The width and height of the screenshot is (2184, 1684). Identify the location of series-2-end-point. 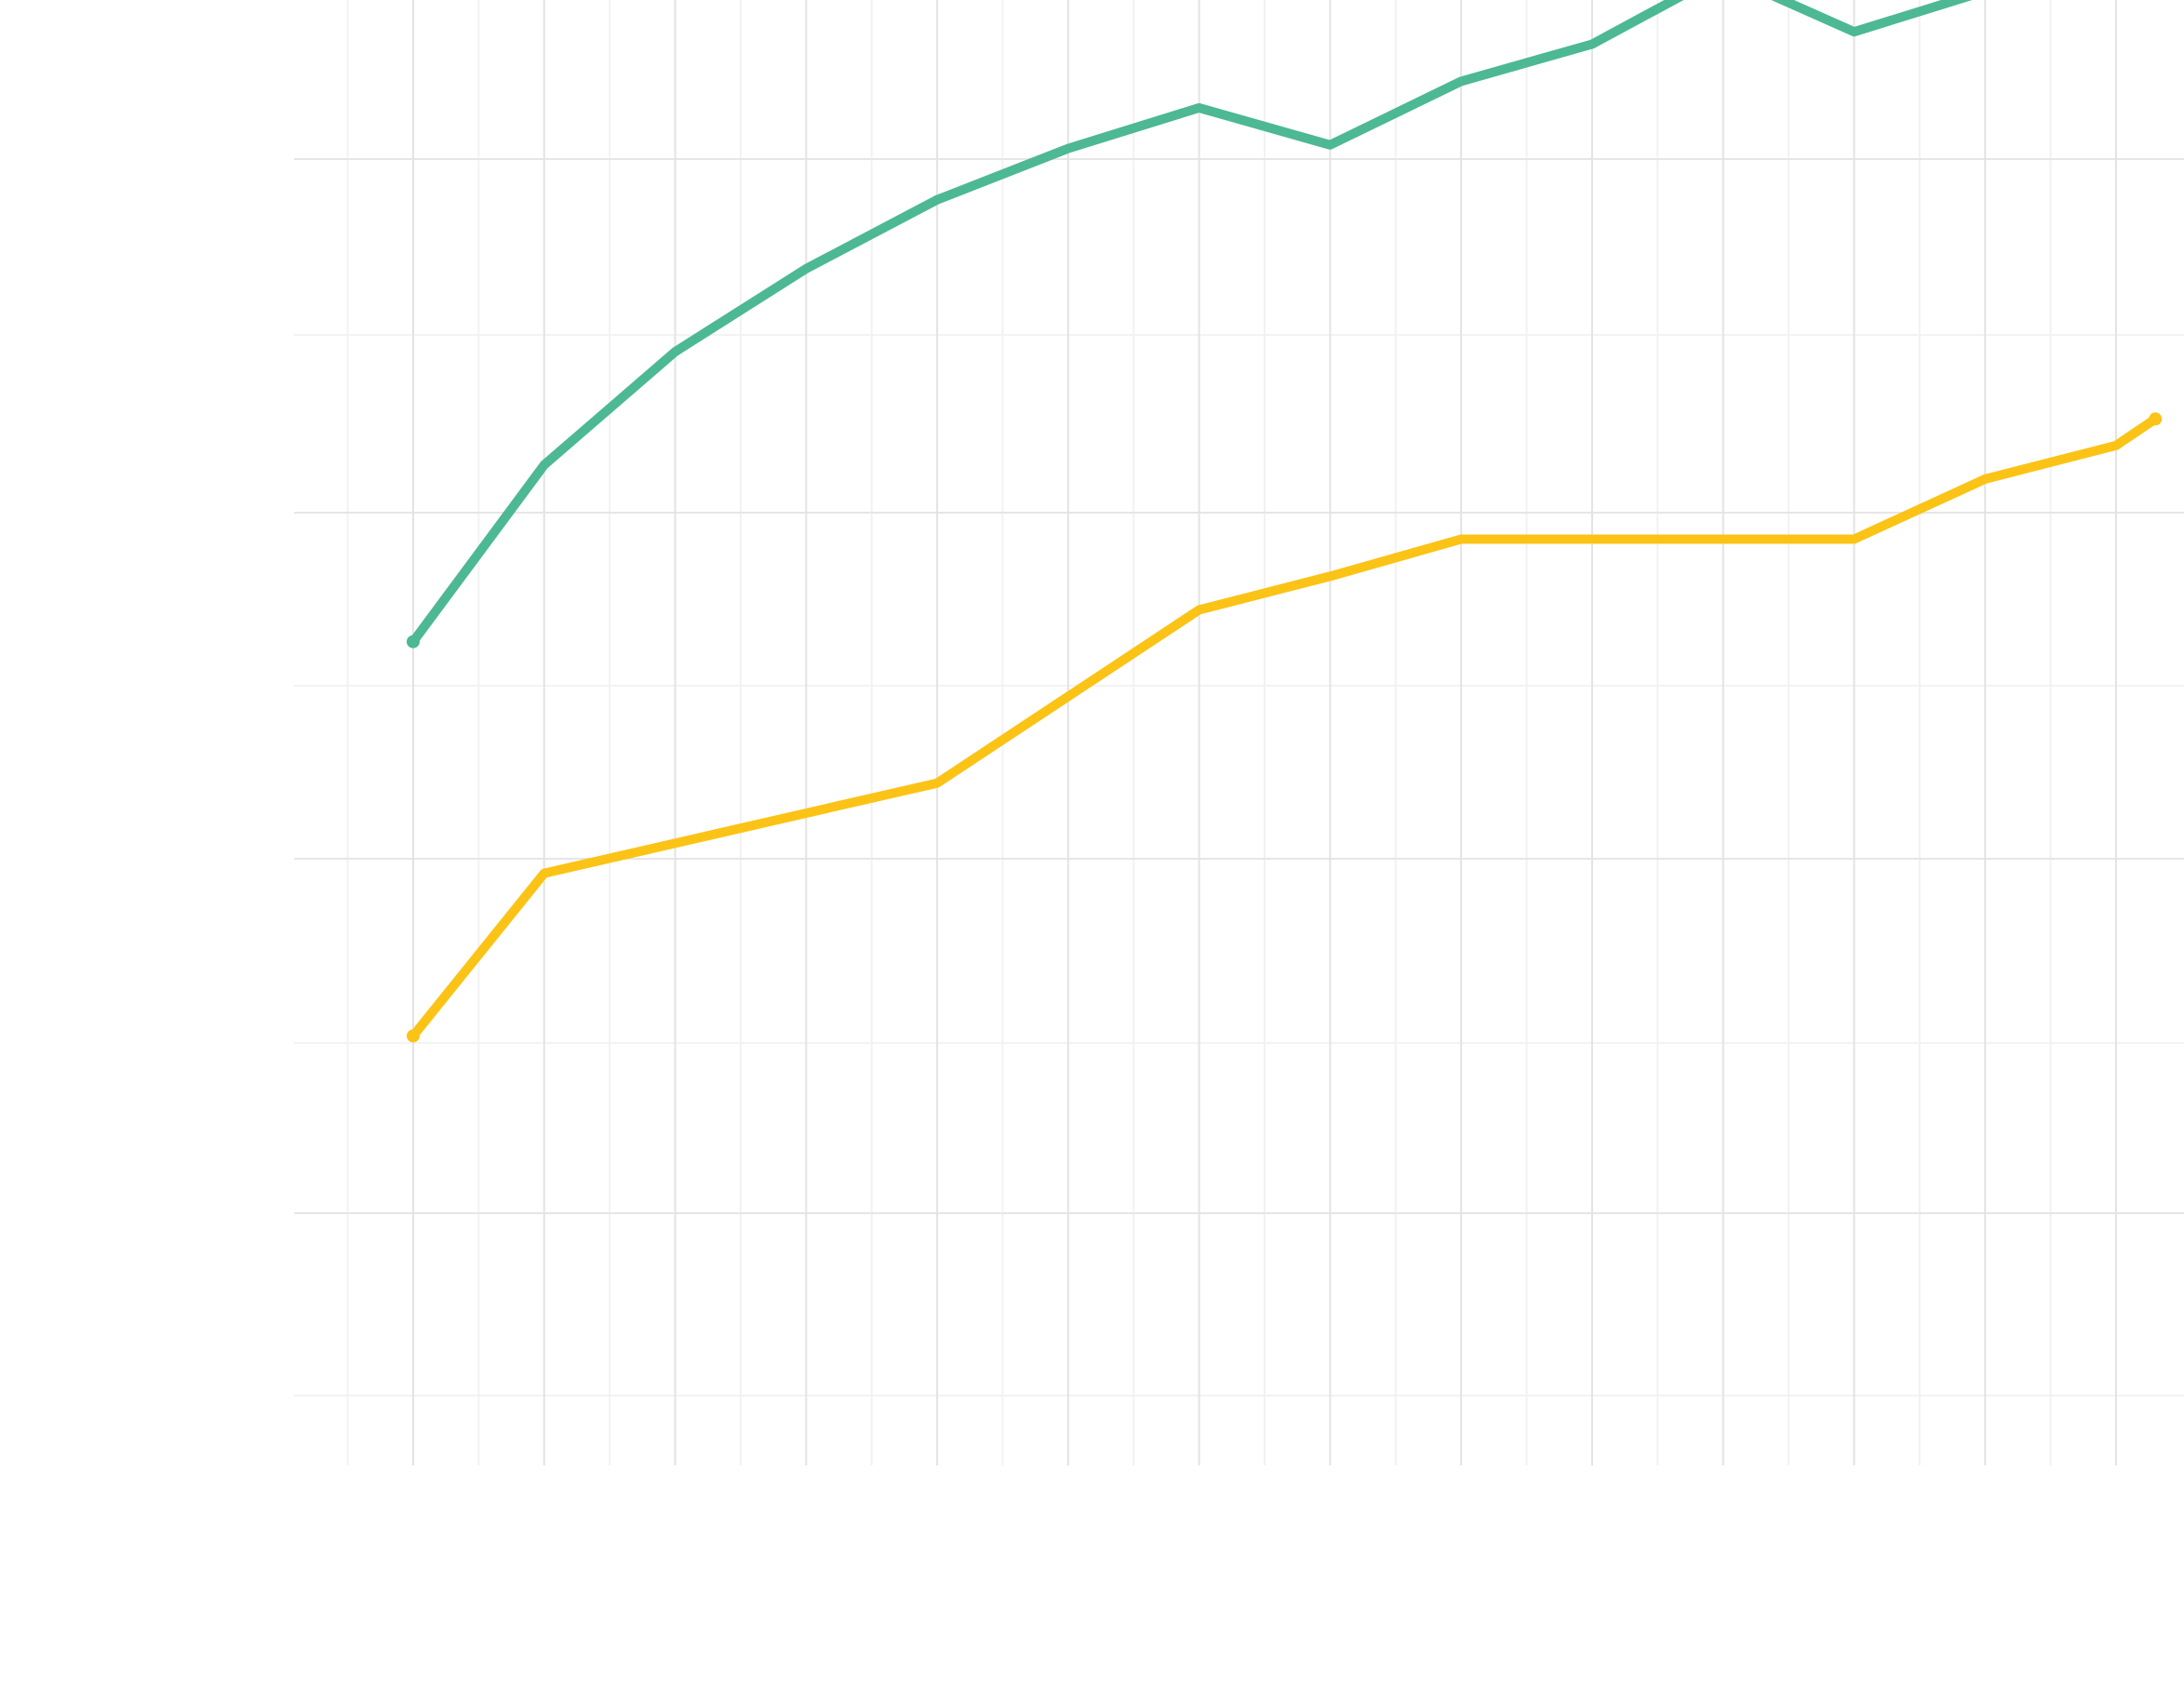
(2156, 419).